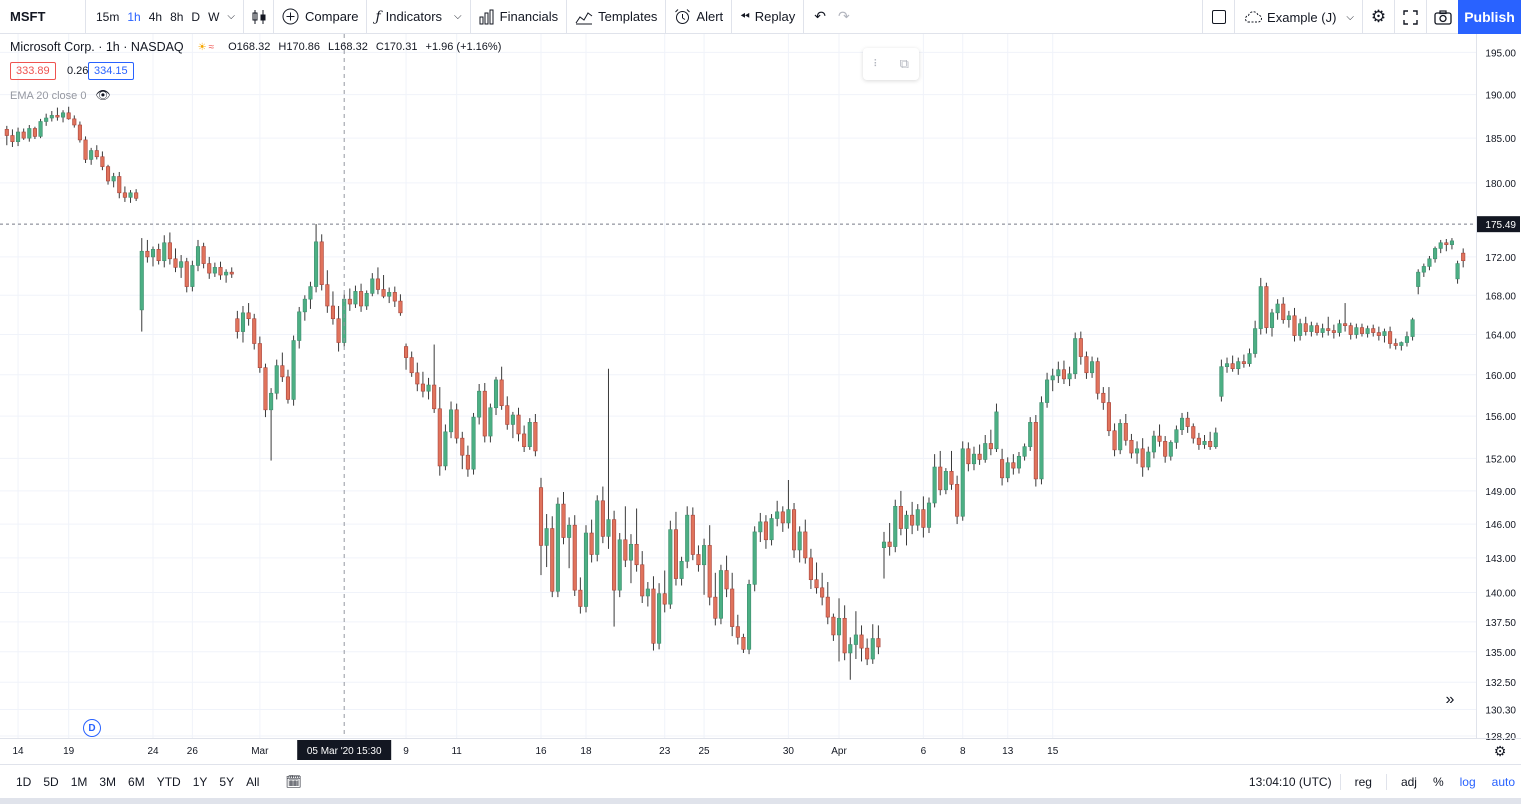 Image resolution: width=1521 pixels, height=804 pixels. What do you see at coordinates (1503, 782) in the screenshot?
I see `auto-toggle: auto` at bounding box center [1503, 782].